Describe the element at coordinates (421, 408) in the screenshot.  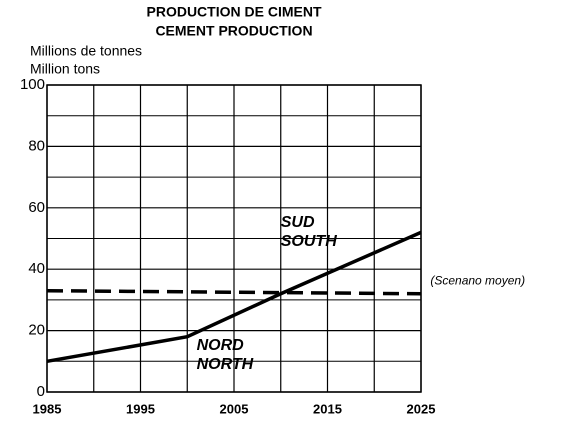
I see `x-tick-label: 2025` at that location.